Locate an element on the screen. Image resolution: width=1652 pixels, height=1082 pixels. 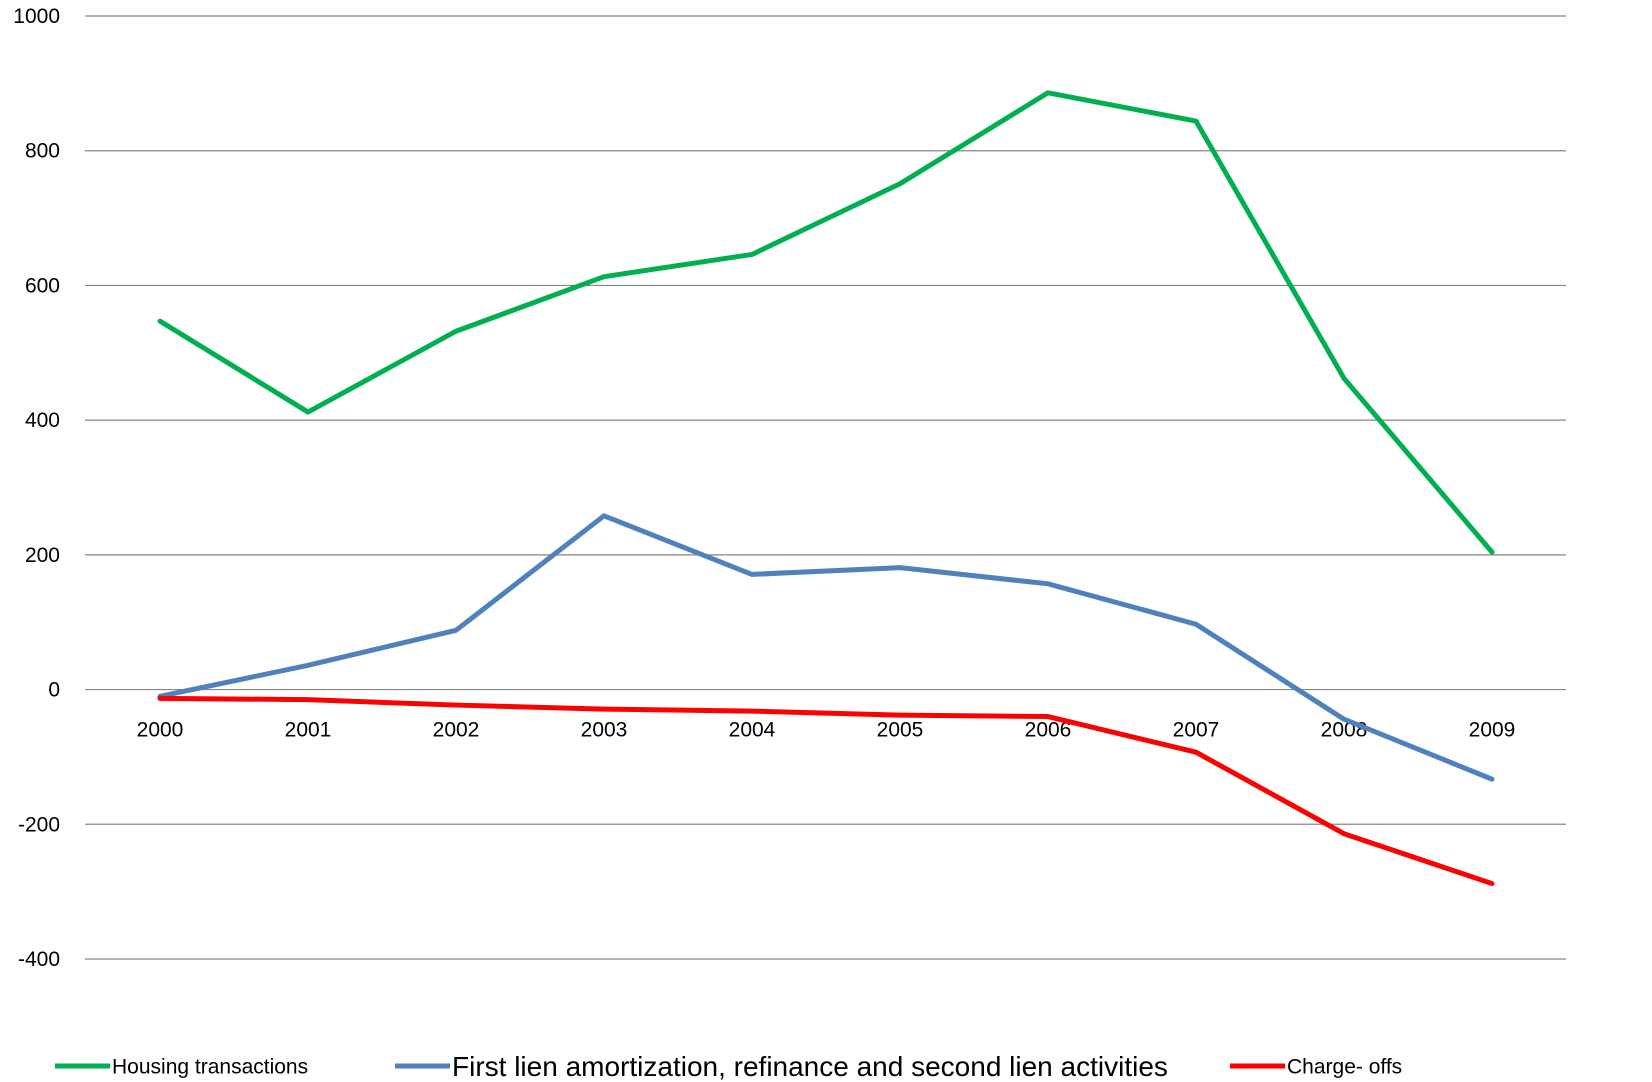
y-tick-label: 800 is located at coordinates (42, 151).